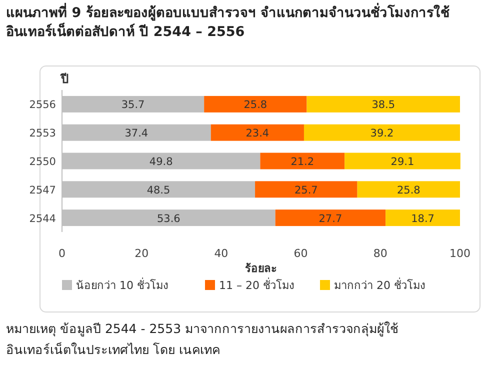 This screenshot has width=498, height=374. Describe the element at coordinates (301, 253) in the screenshot. I see `x-tick-label: 60` at that location.